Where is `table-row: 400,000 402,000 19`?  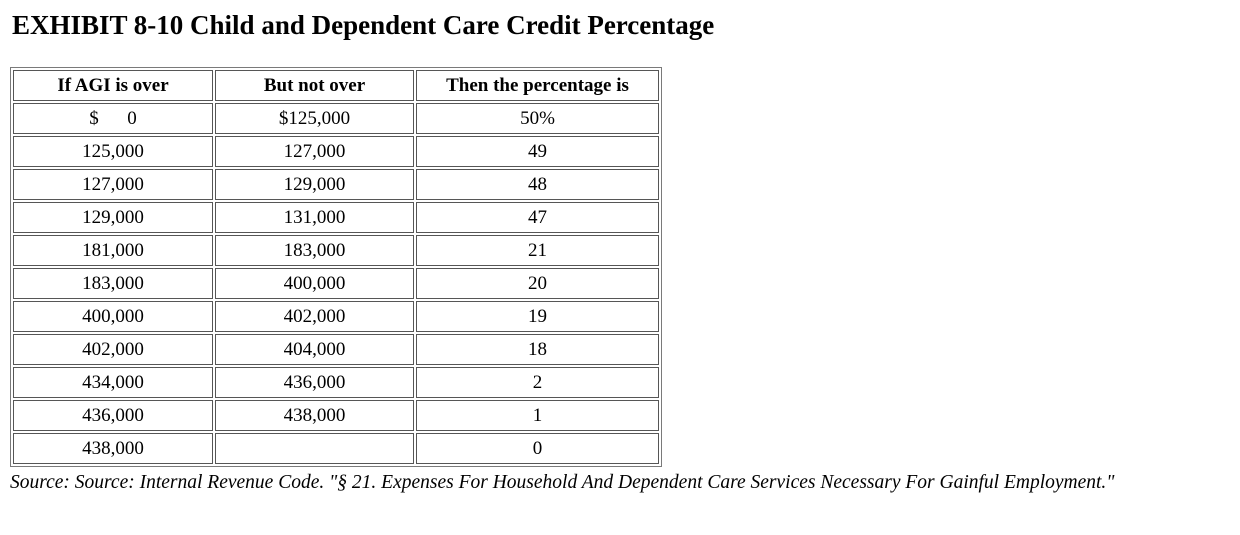 table-row: 400,000 402,000 19 is located at coordinates (336, 316).